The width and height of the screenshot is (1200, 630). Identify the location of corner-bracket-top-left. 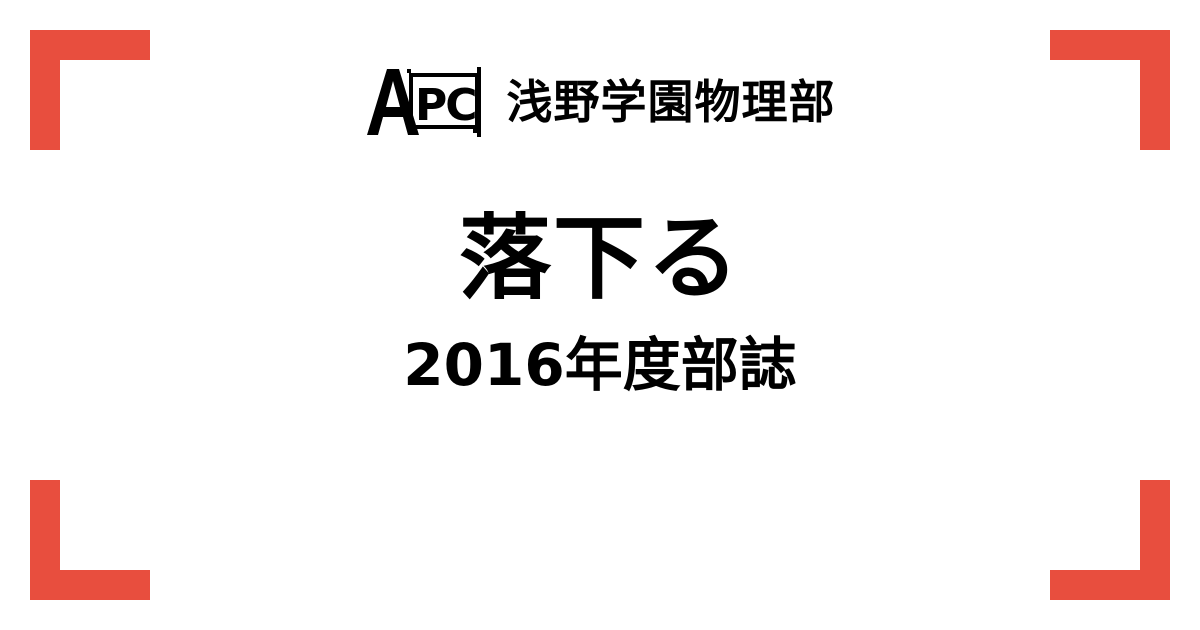
(90, 90).